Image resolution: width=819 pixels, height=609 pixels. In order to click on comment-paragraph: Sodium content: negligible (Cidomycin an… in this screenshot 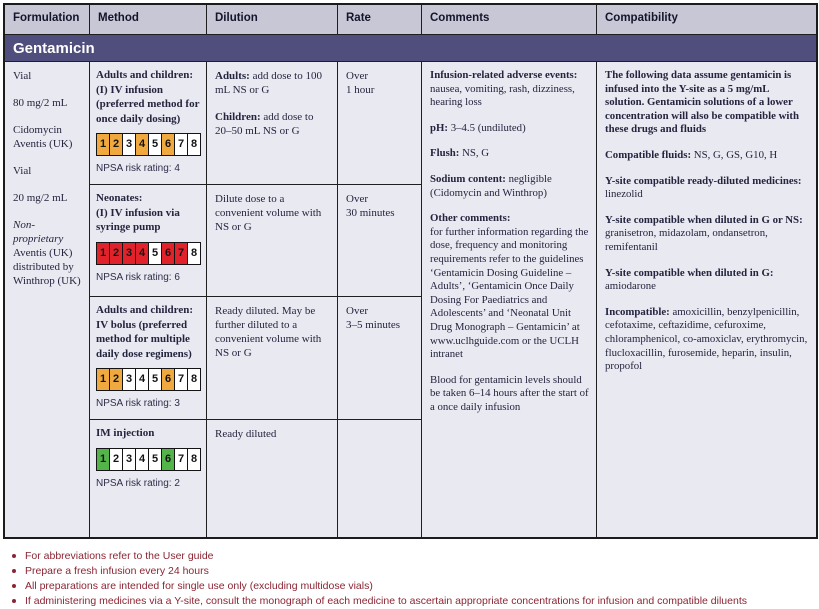, I will do `click(491, 185)`.